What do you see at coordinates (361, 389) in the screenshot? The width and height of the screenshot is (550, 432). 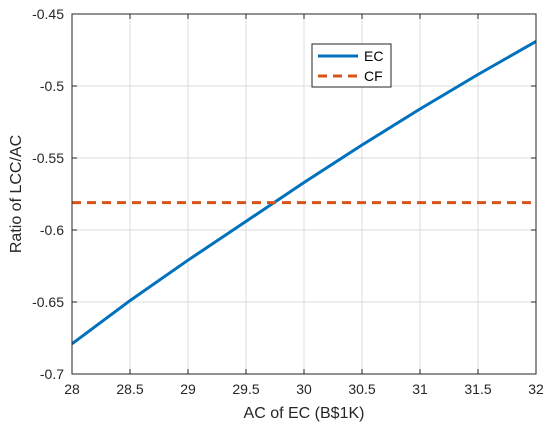 I see `x-tick-label: 30.5` at bounding box center [361, 389].